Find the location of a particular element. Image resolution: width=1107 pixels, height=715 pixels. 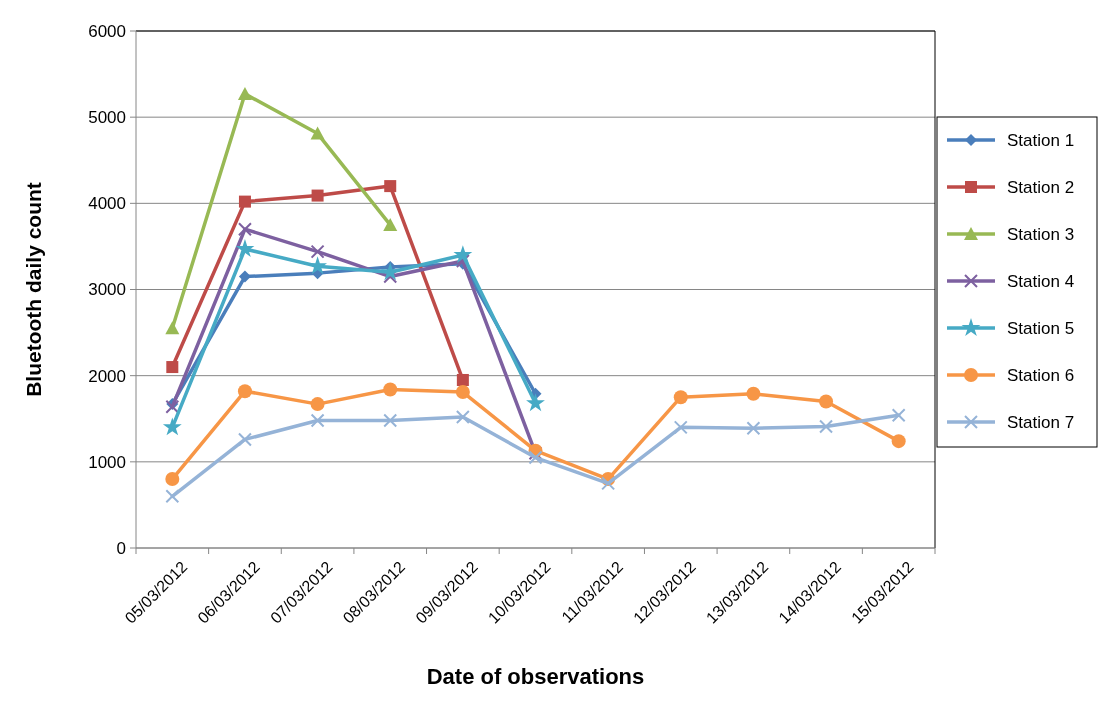

y-tick-label: 5000 is located at coordinates (107, 118).